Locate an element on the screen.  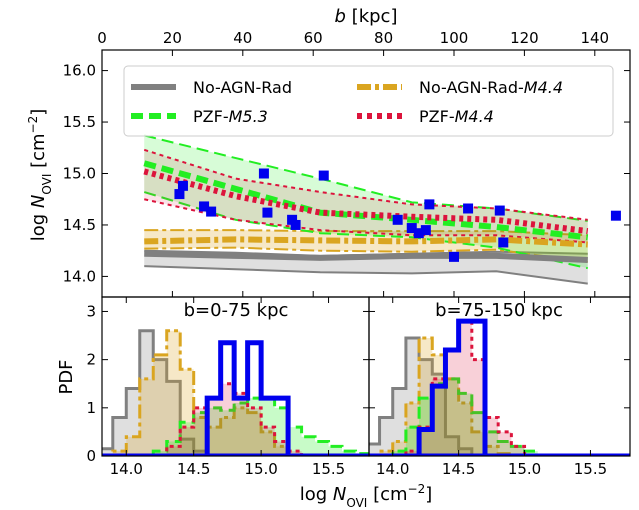
bottom-right-panel-frame is located at coordinates (499, 376).